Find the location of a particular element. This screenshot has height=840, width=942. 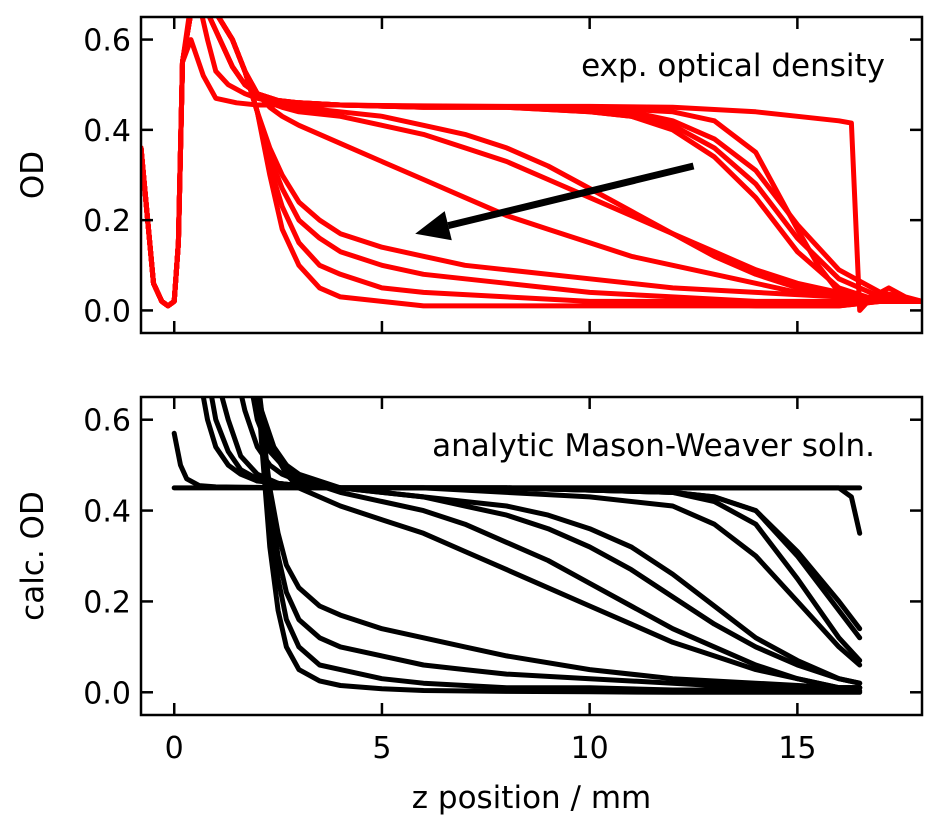

x-tick-label: 0 is located at coordinates (174, 748).